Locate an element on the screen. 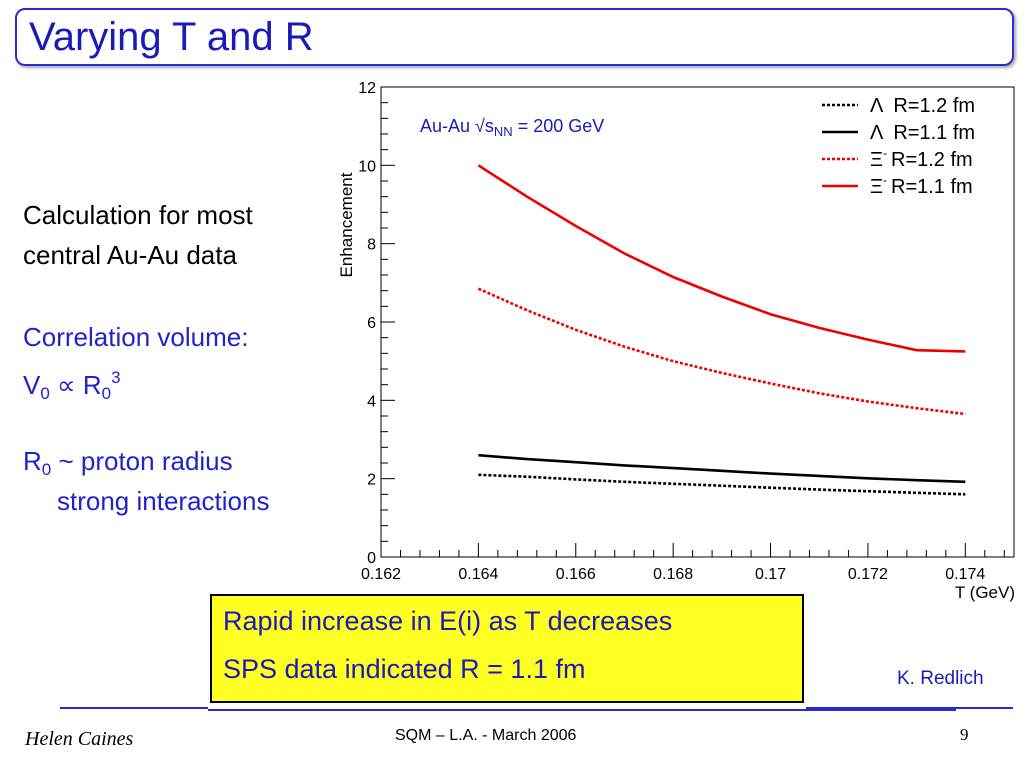 The height and width of the screenshot is (768, 1024). correlation-formula: V0 ∝ R03 is located at coordinates (72, 385).